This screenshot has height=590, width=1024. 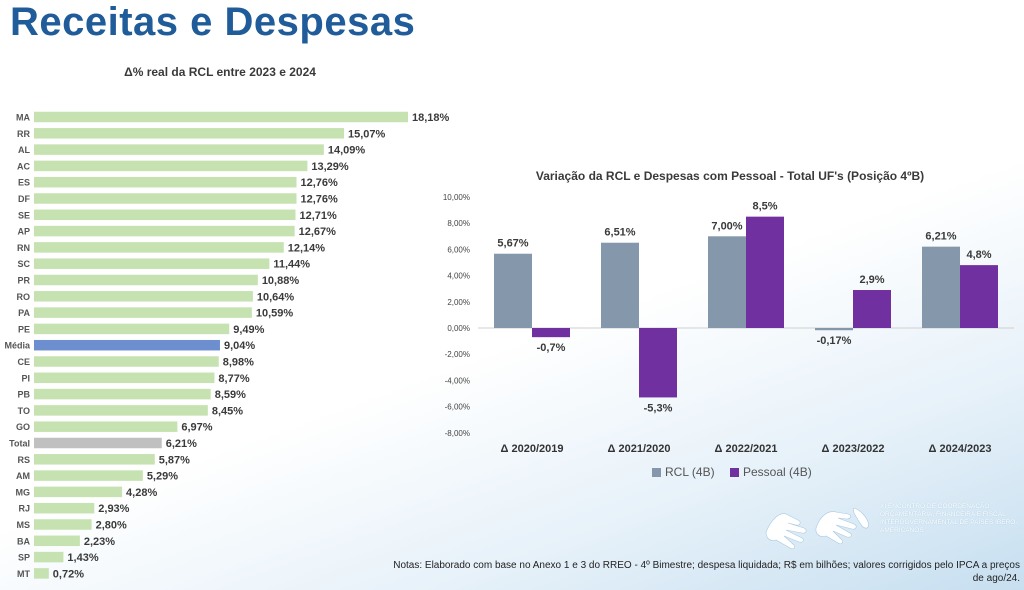 What do you see at coordinates (458, 276) in the screenshot?
I see `vbar-ytick-label: 4,00%` at bounding box center [458, 276].